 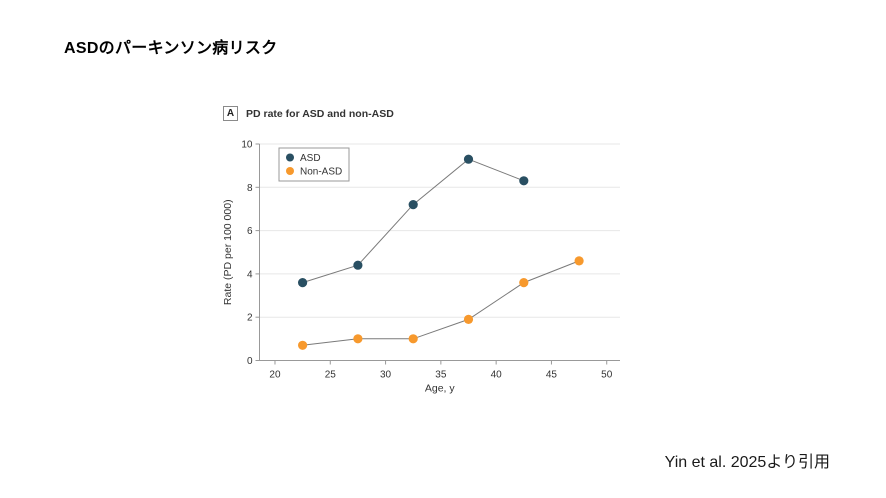 I want to click on x-axis-ticks: 20 25 30 35 40 45 50, so click(x=441, y=370).